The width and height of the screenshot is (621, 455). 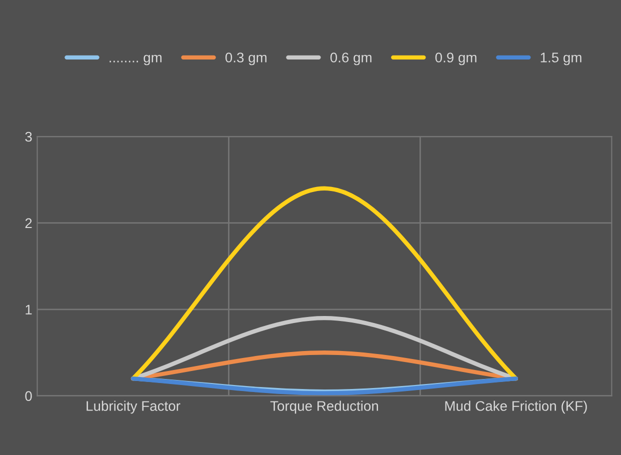 What do you see at coordinates (28, 223) in the screenshot?
I see `y-tick-label: 2` at bounding box center [28, 223].